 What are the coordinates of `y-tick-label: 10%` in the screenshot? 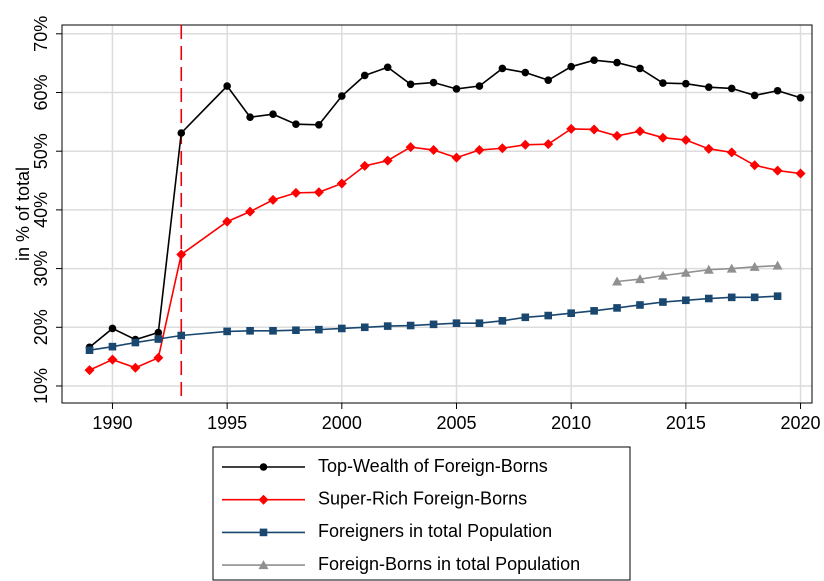 It's located at (41, 386).